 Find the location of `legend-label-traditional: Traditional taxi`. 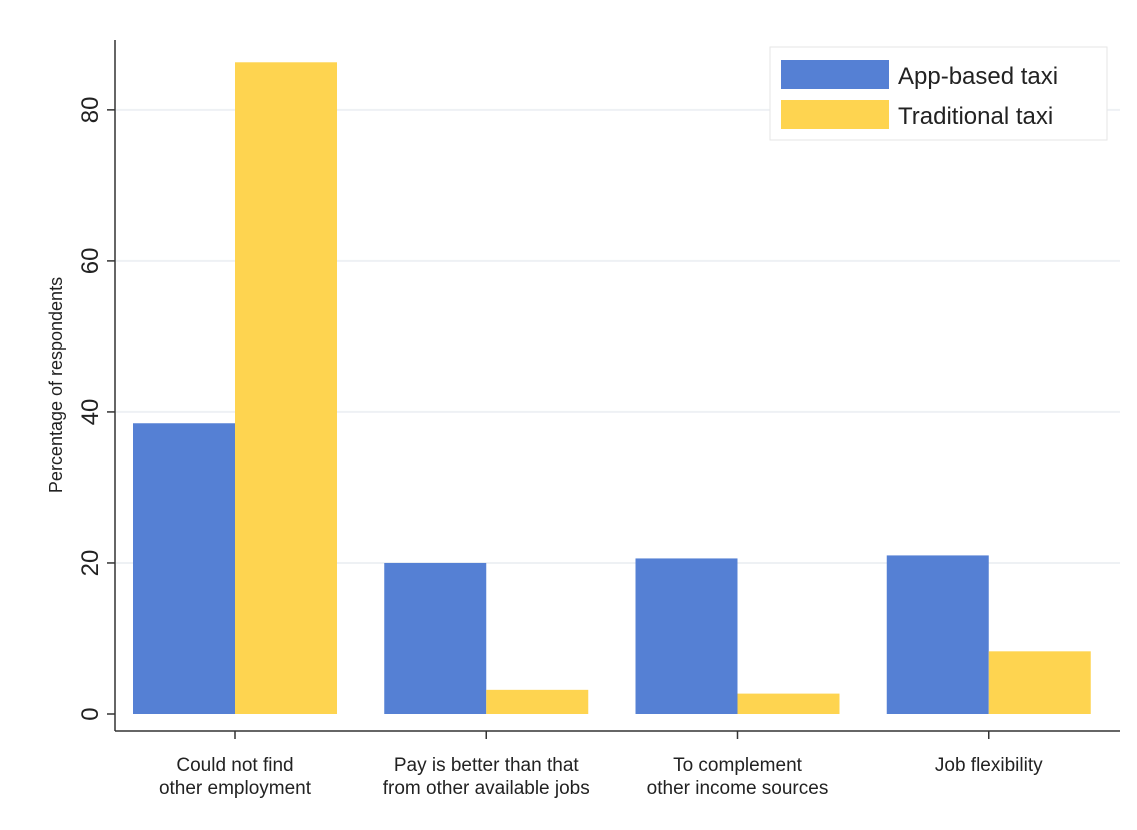

legend-label-traditional: Traditional taxi is located at coordinates (975, 116).